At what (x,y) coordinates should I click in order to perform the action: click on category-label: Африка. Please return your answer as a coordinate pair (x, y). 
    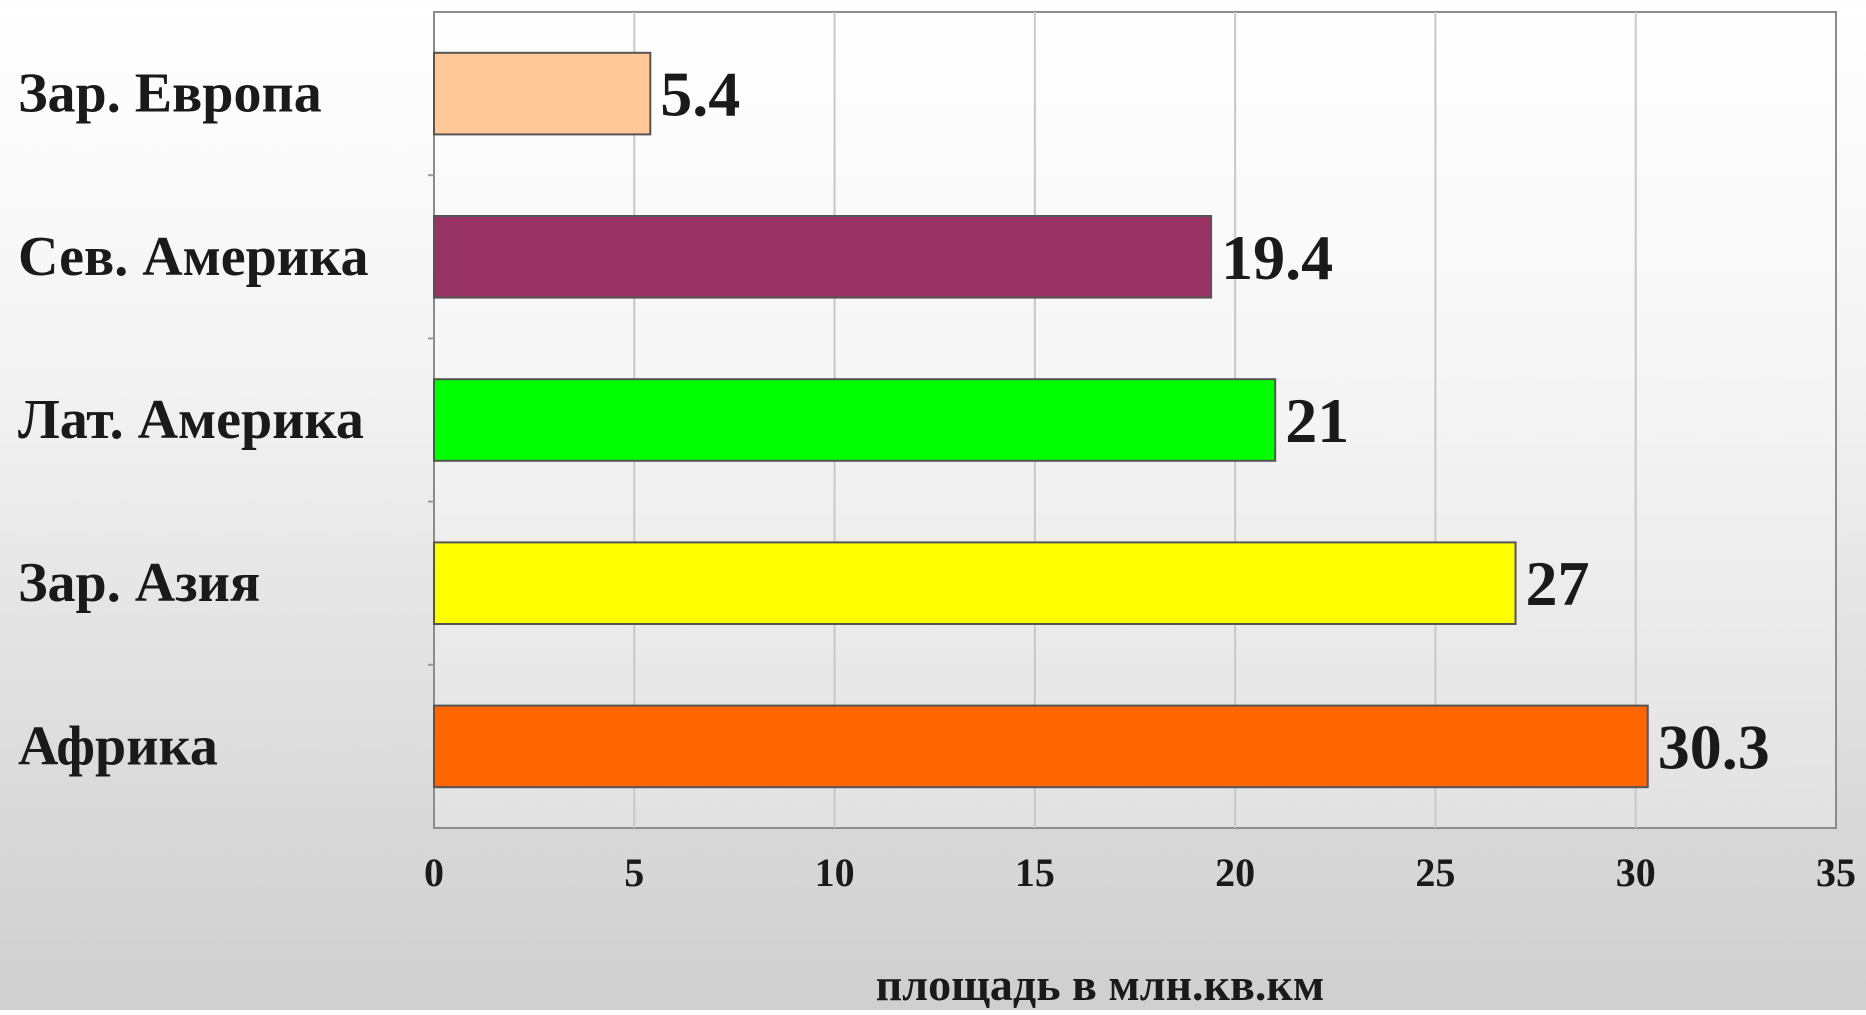
    Looking at the image, I should click on (118, 746).